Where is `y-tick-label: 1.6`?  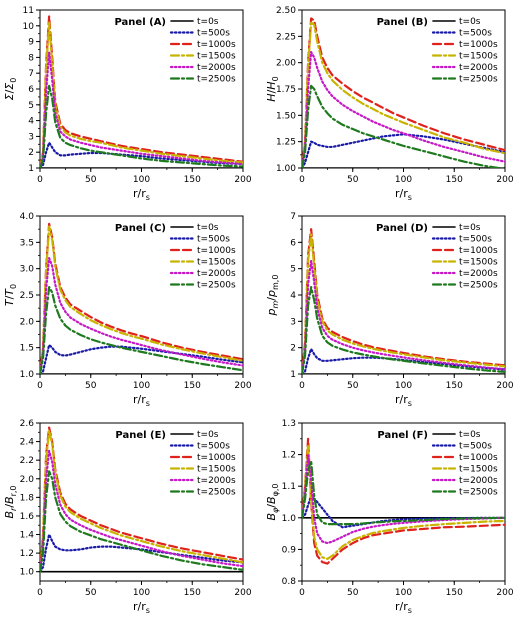 y-tick-label: 1.6 is located at coordinates (27, 517).